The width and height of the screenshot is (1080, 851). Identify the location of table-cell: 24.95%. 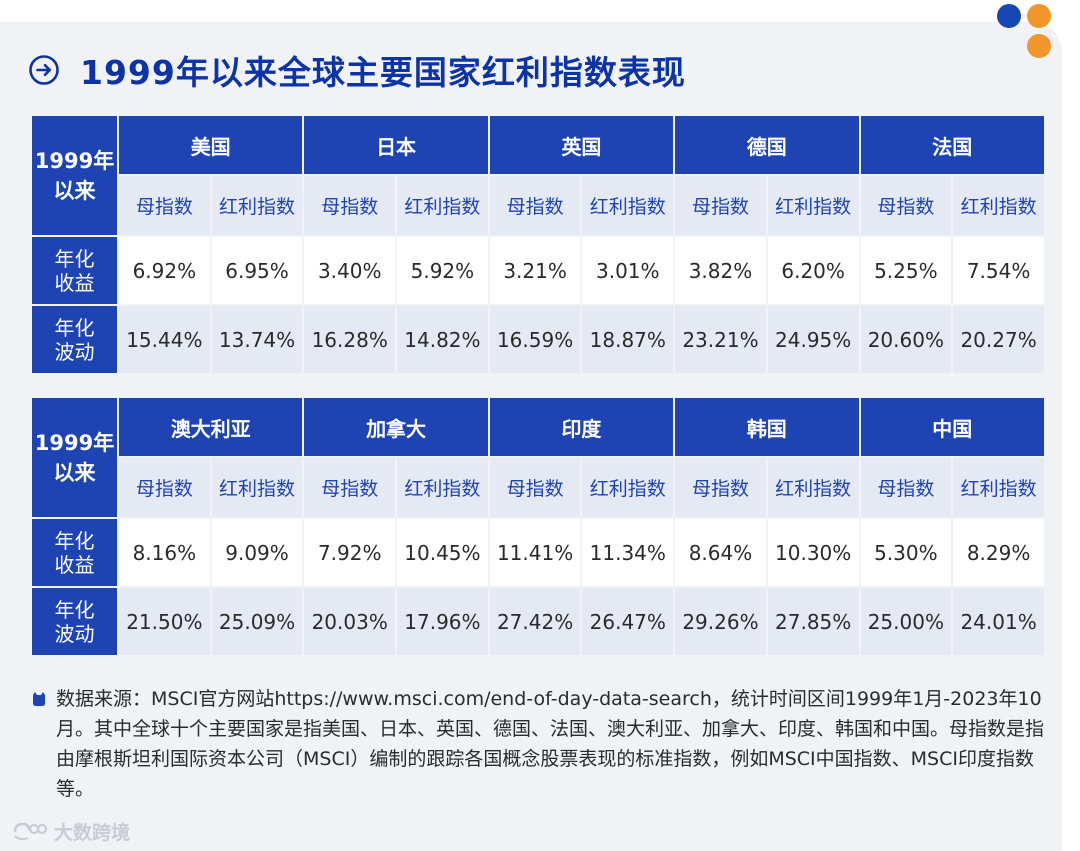
(813, 339).